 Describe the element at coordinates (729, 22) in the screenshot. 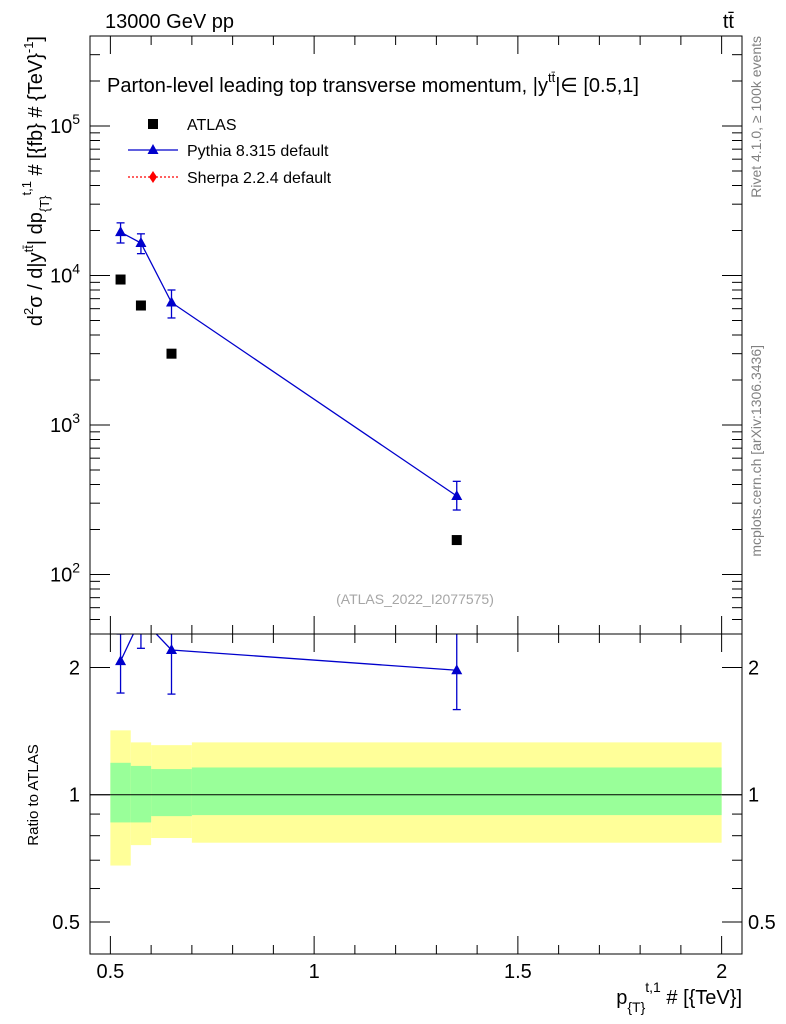

I see `header-process-label: tt̄` at that location.